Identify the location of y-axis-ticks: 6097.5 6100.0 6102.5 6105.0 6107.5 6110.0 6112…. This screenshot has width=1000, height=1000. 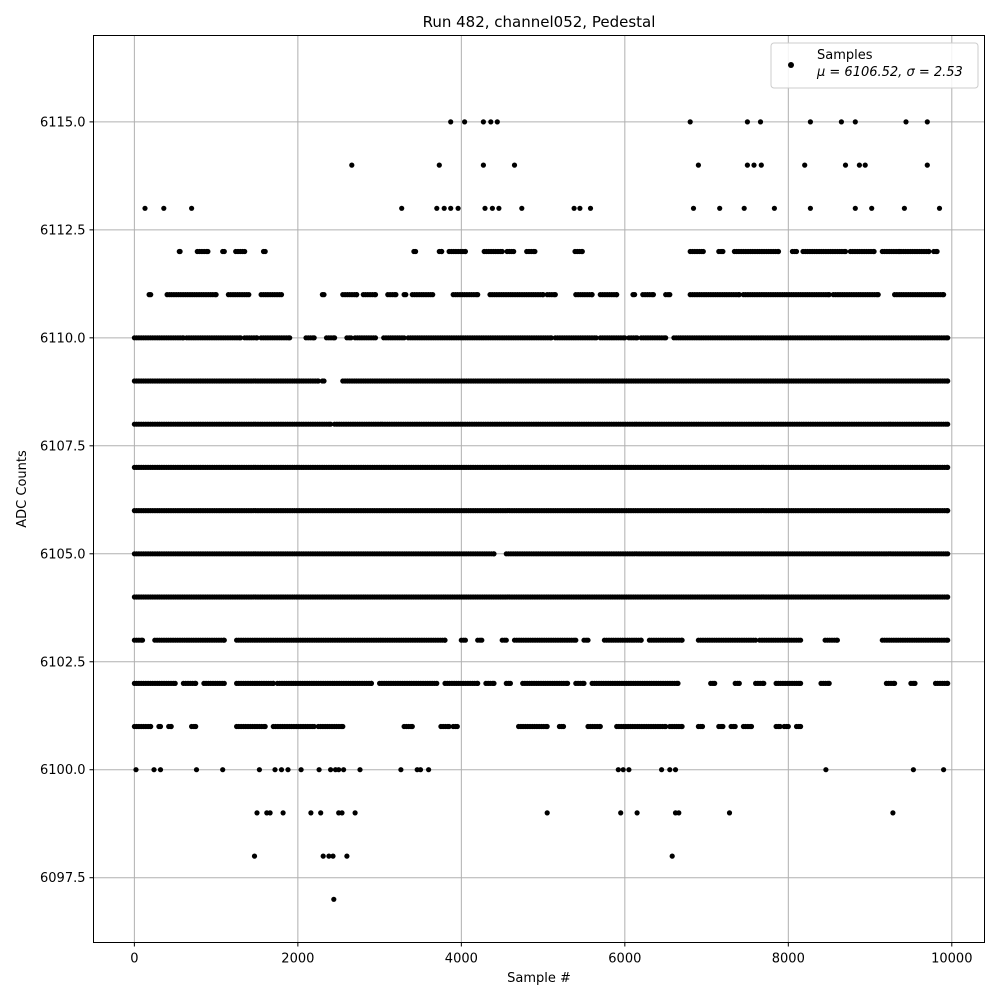
(67, 500).